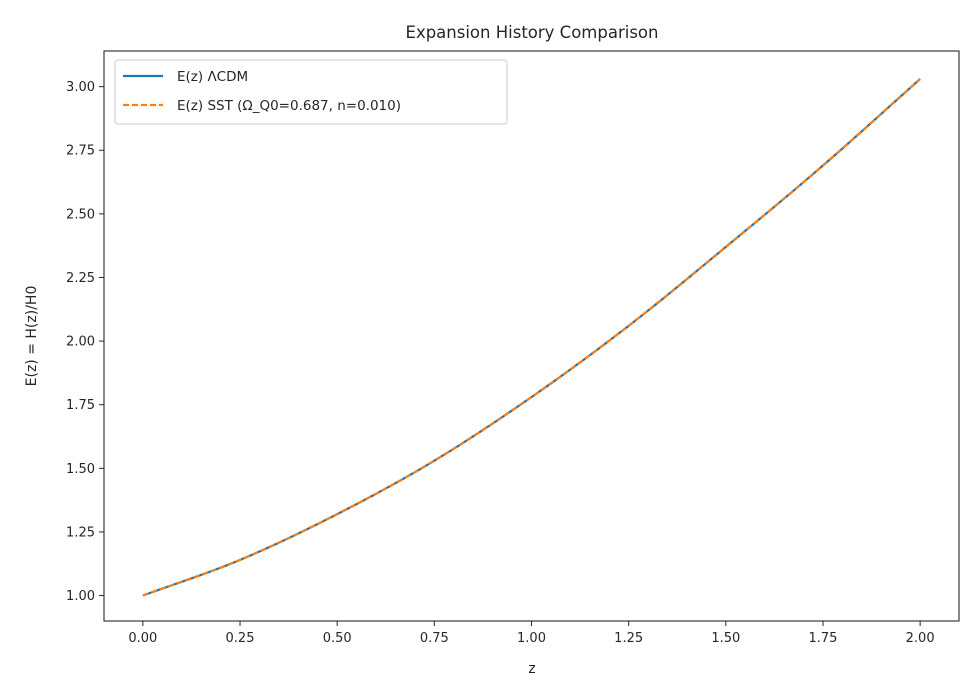 The image size is (980, 700). What do you see at coordinates (434, 638) in the screenshot?
I see `x-tick-label: 0.75` at bounding box center [434, 638].